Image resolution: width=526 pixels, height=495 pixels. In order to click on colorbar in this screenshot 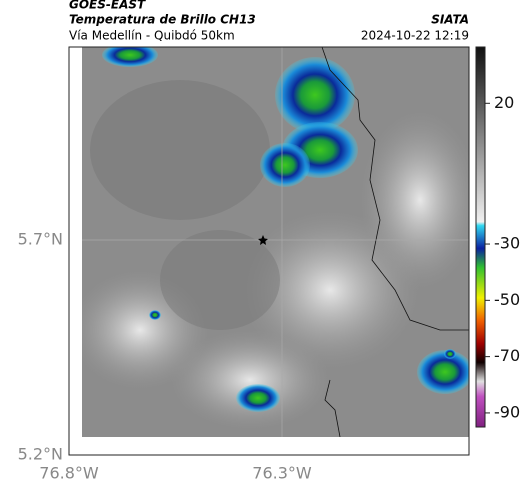, I will do `click(480, 237)`.